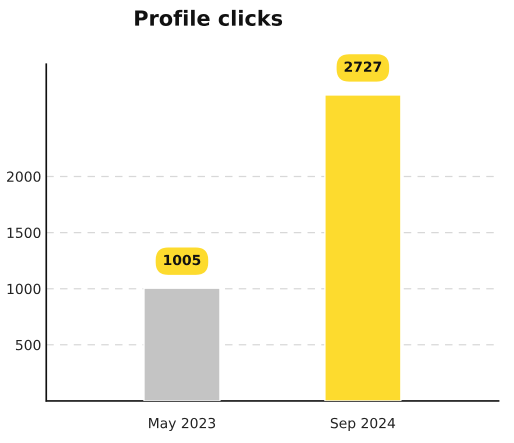  Describe the element at coordinates (208, 18) in the screenshot. I see `chart-title: Profile clicks` at that location.